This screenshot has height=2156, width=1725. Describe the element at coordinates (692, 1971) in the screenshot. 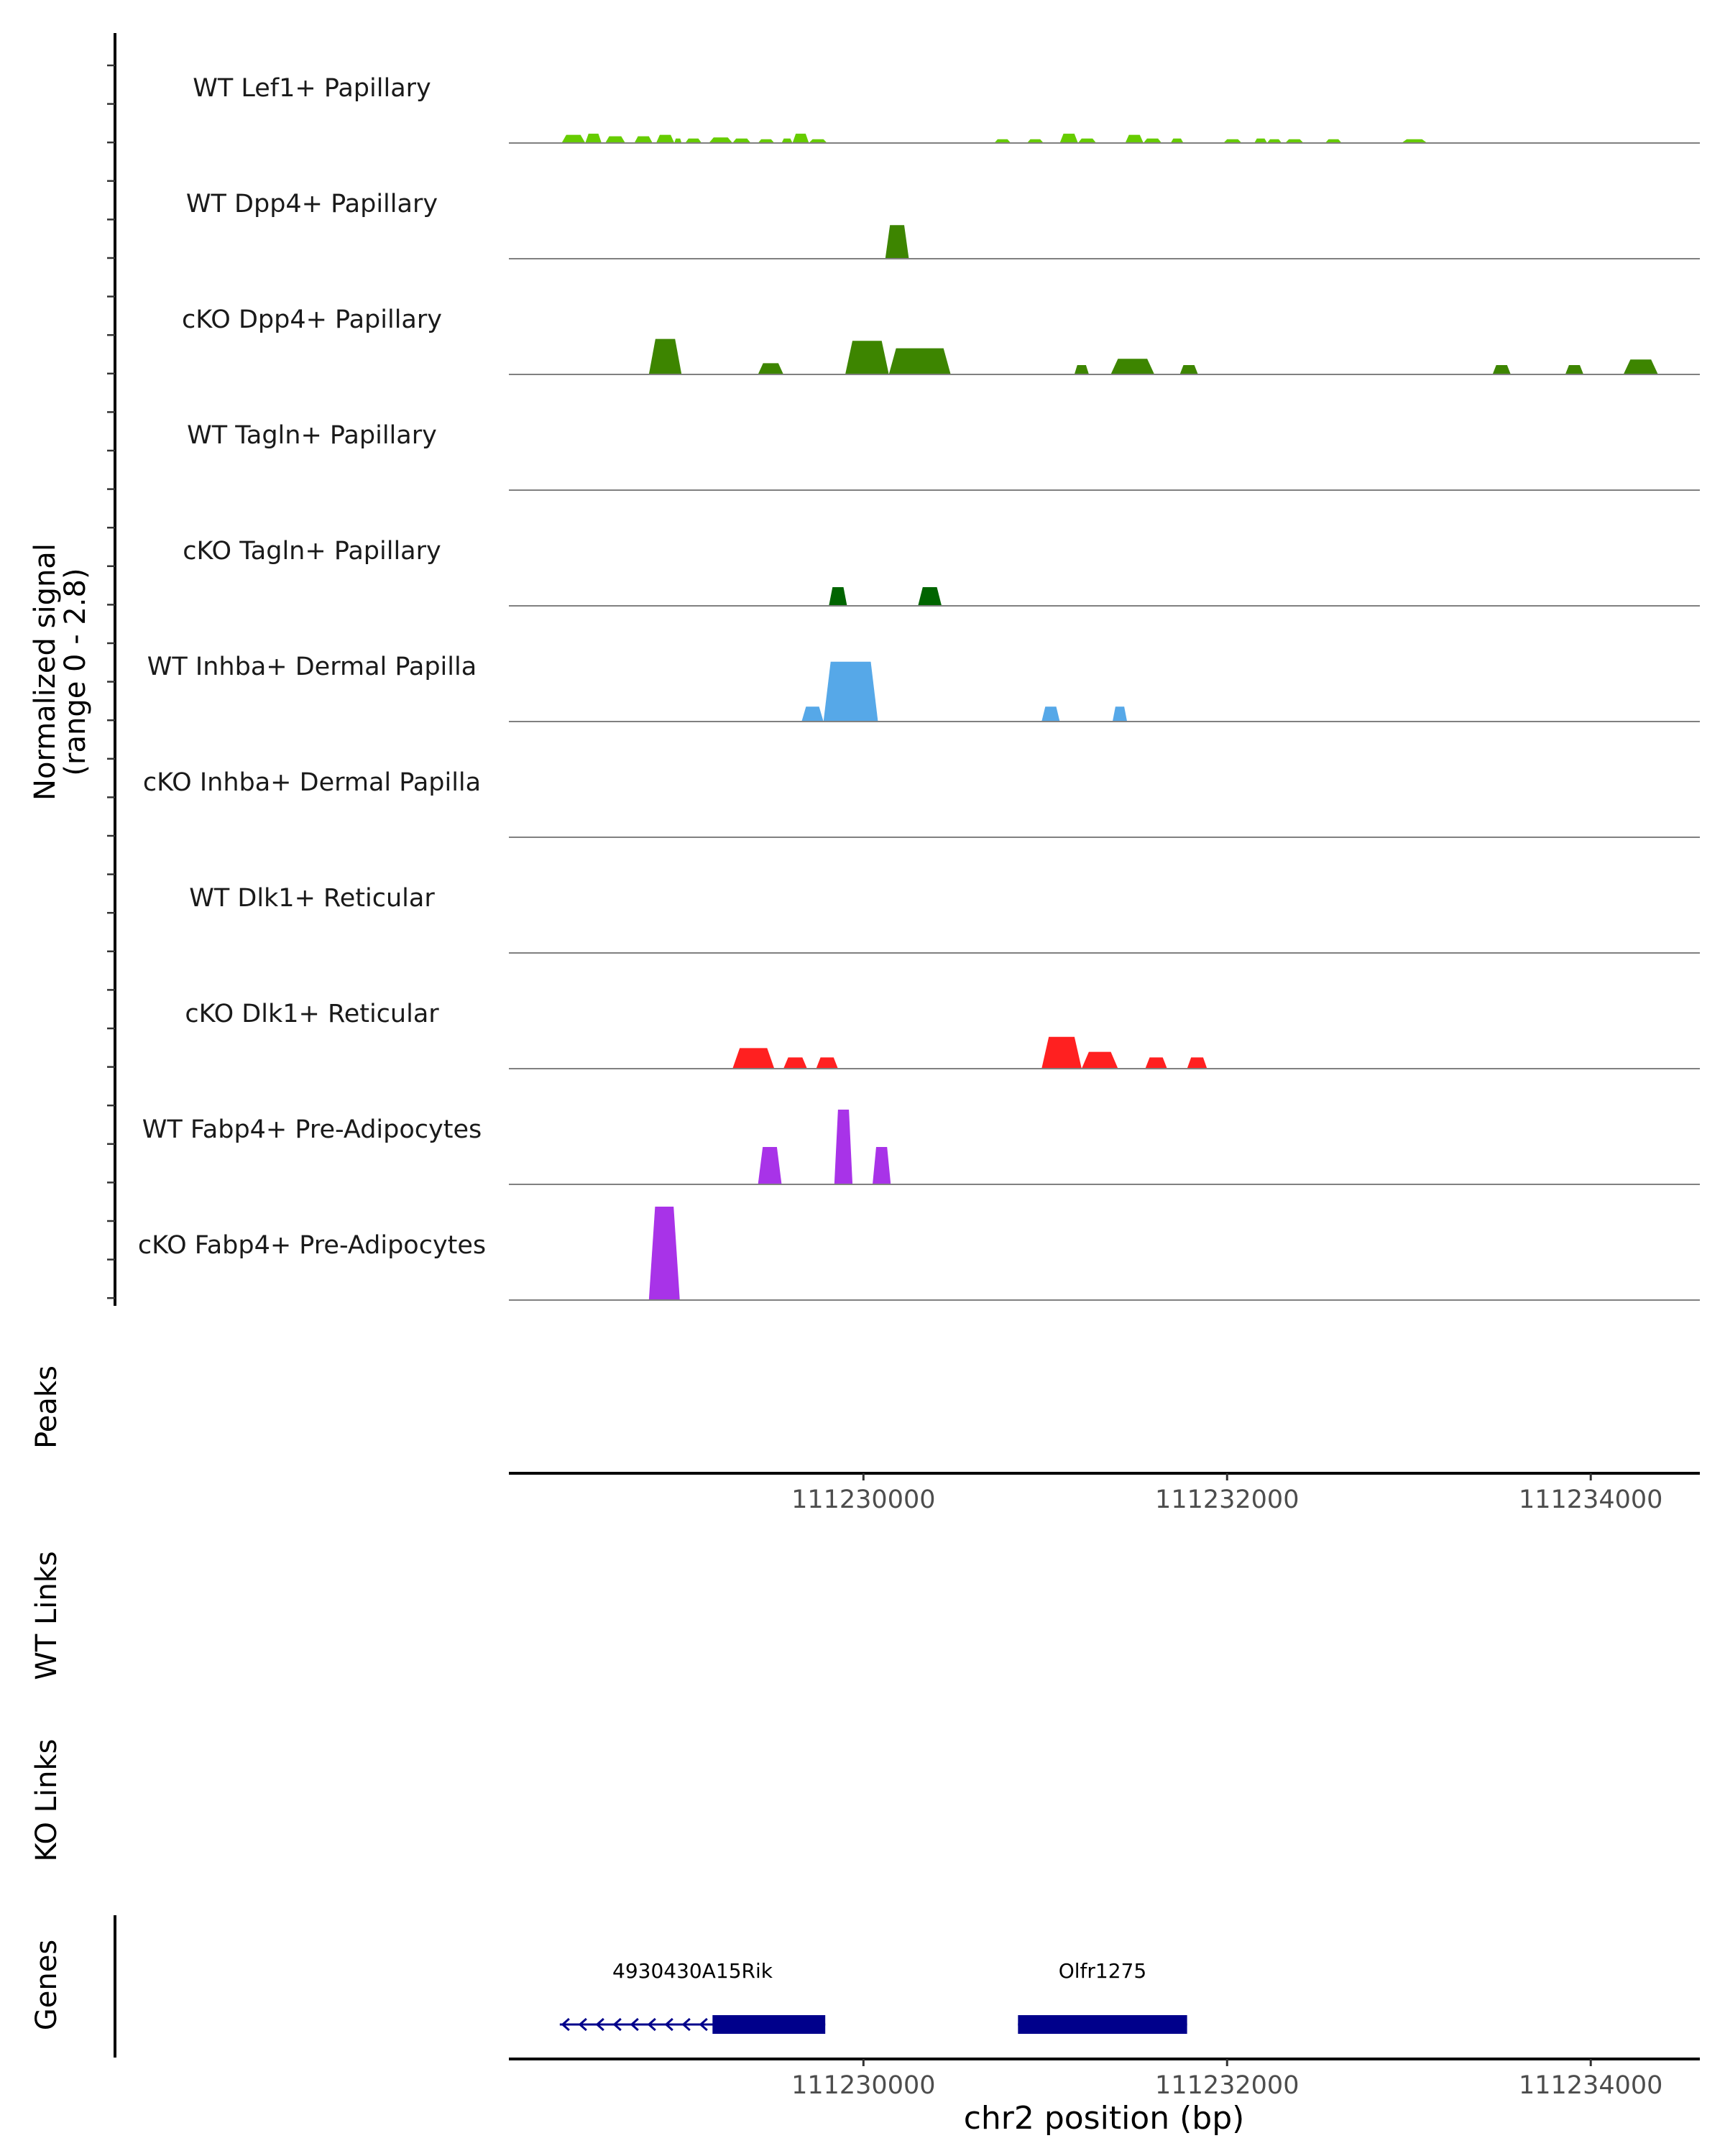

I see `gene-label: 4930430A15Rik` at that location.